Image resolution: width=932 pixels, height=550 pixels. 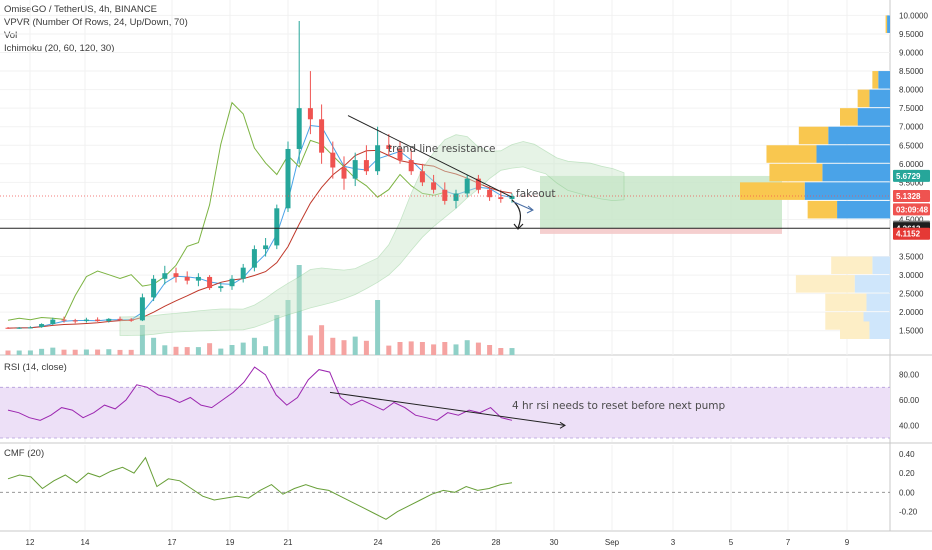 I want to click on price-badge, so click(x=911, y=175).